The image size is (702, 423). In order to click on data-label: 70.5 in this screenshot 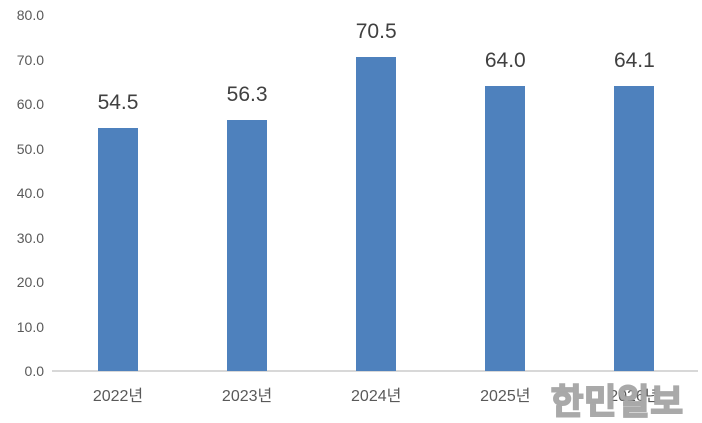, I will do `click(376, 32)`.